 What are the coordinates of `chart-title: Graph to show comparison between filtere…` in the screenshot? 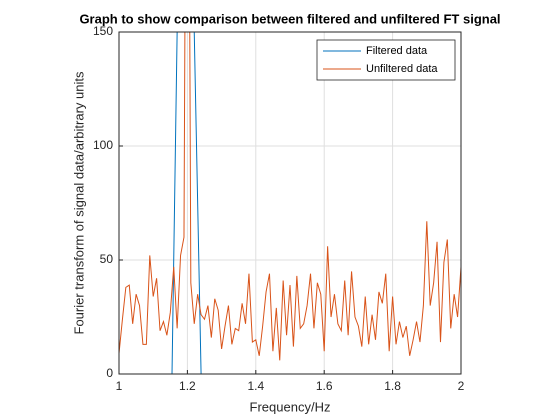 It's located at (289, 18).